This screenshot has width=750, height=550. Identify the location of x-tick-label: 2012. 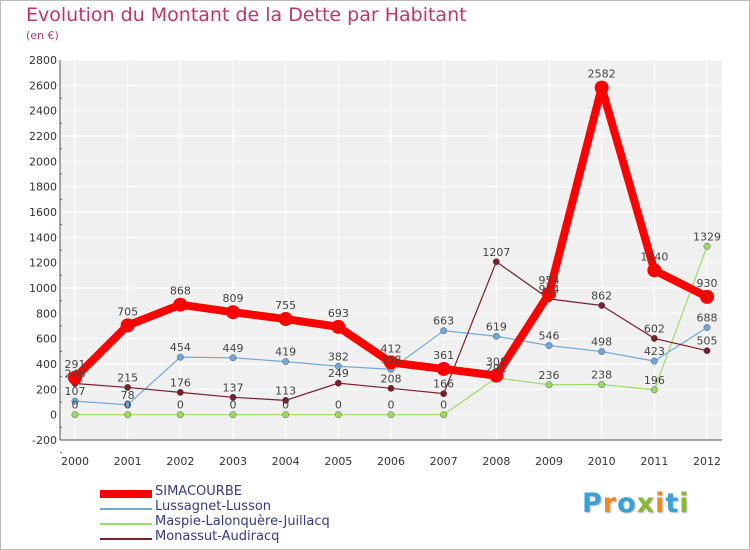
(707, 461).